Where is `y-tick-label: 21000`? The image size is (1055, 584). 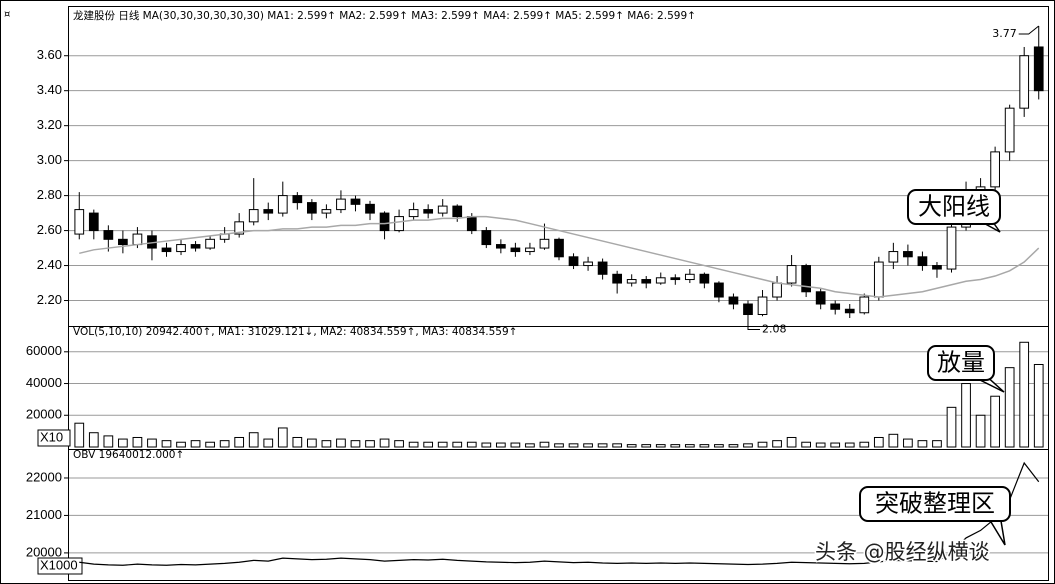 y-tick-label: 21000 is located at coordinates (44, 514).